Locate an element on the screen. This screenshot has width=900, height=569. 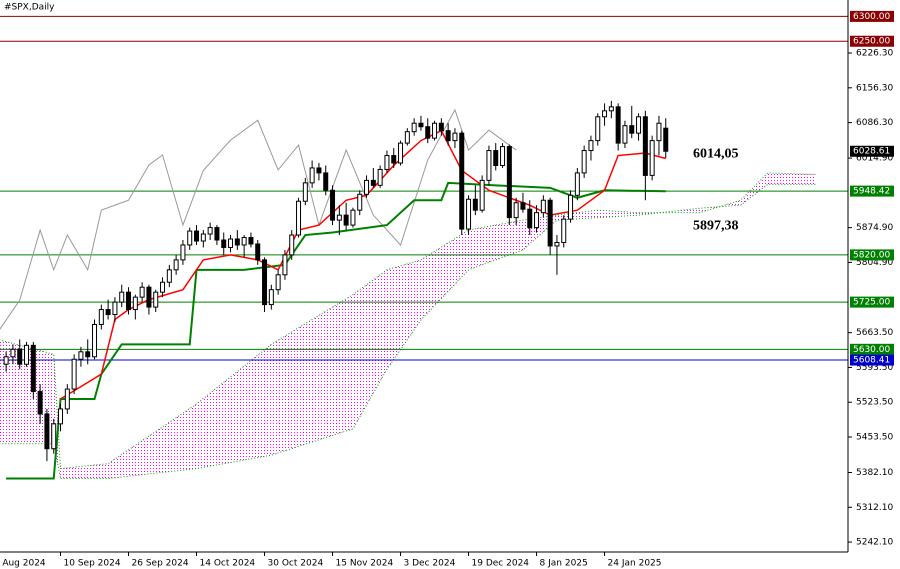
y-tick-label: 6226.30 is located at coordinates (874, 54).